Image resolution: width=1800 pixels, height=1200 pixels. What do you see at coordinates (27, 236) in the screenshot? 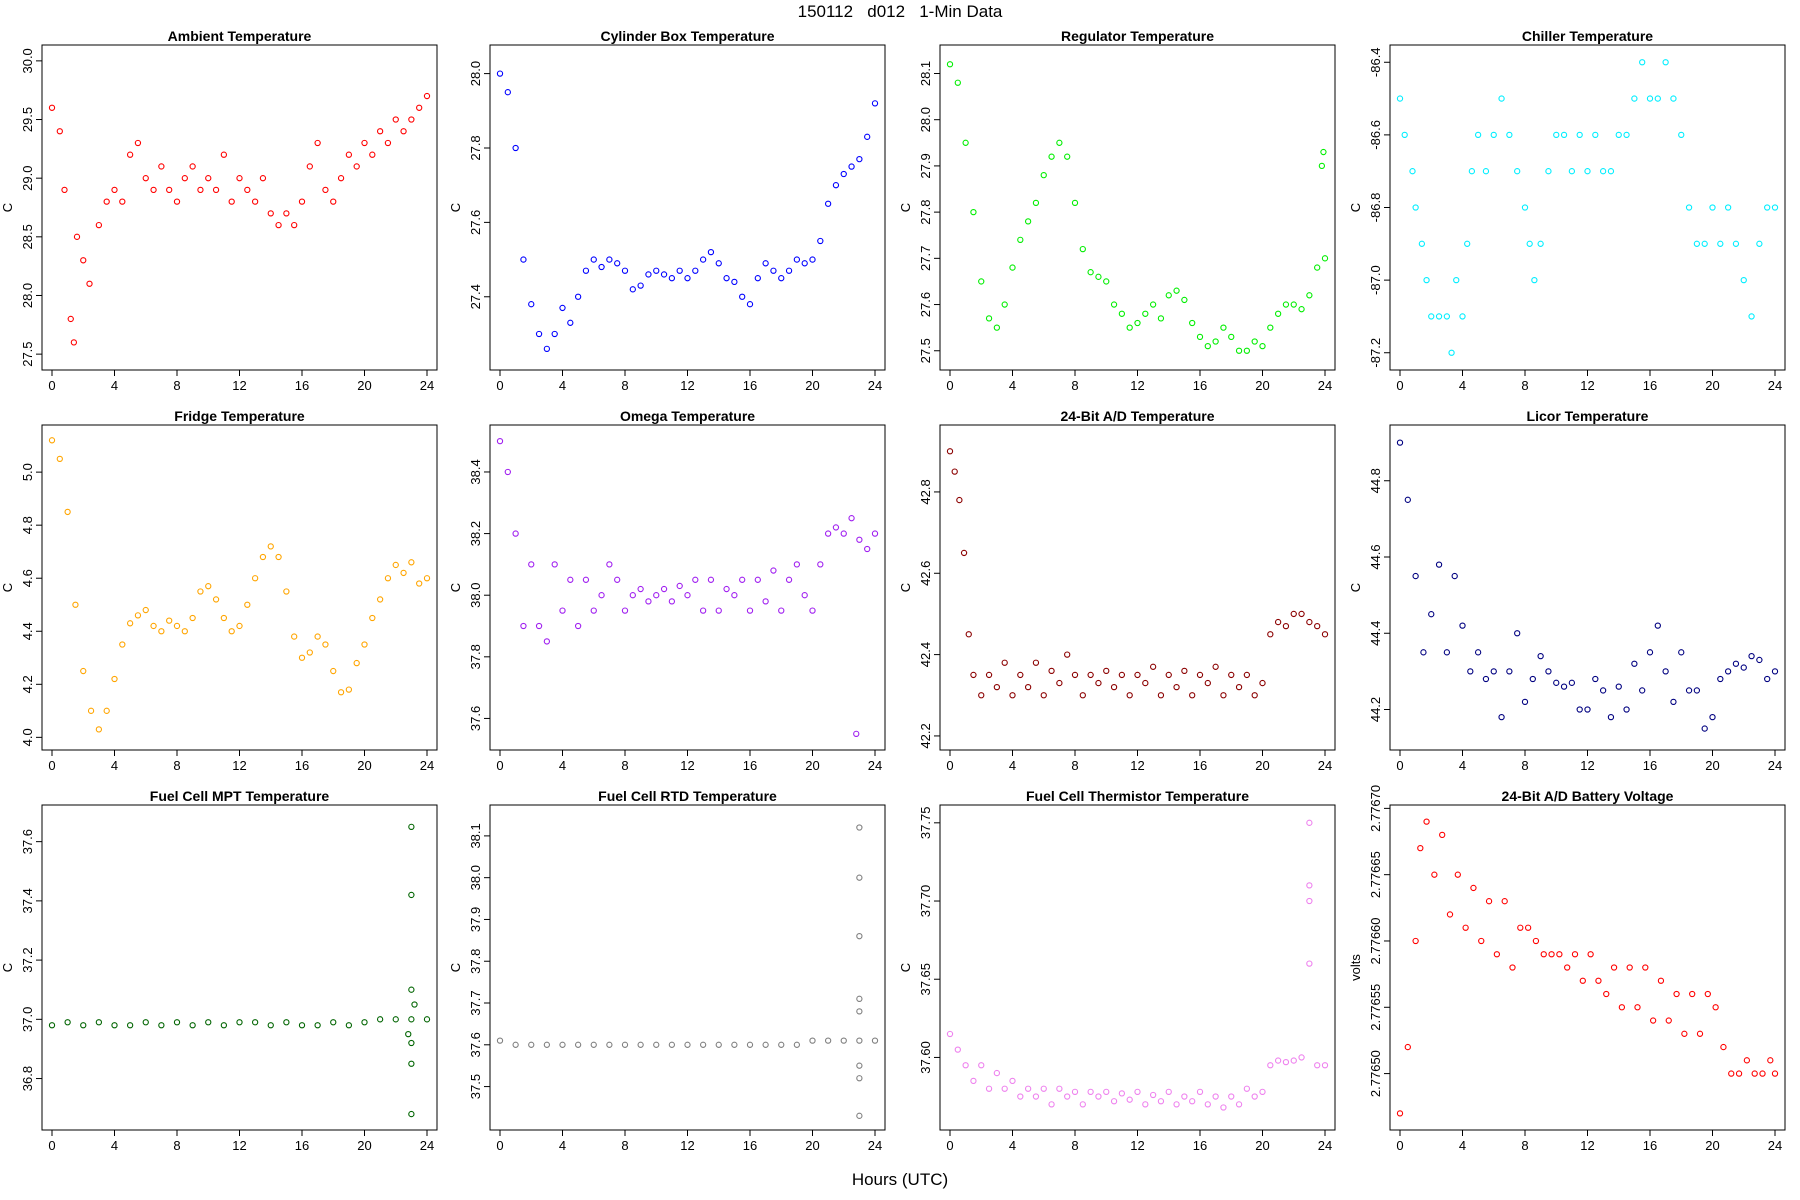
I see `y-tick-label: 28.5` at bounding box center [27, 236].